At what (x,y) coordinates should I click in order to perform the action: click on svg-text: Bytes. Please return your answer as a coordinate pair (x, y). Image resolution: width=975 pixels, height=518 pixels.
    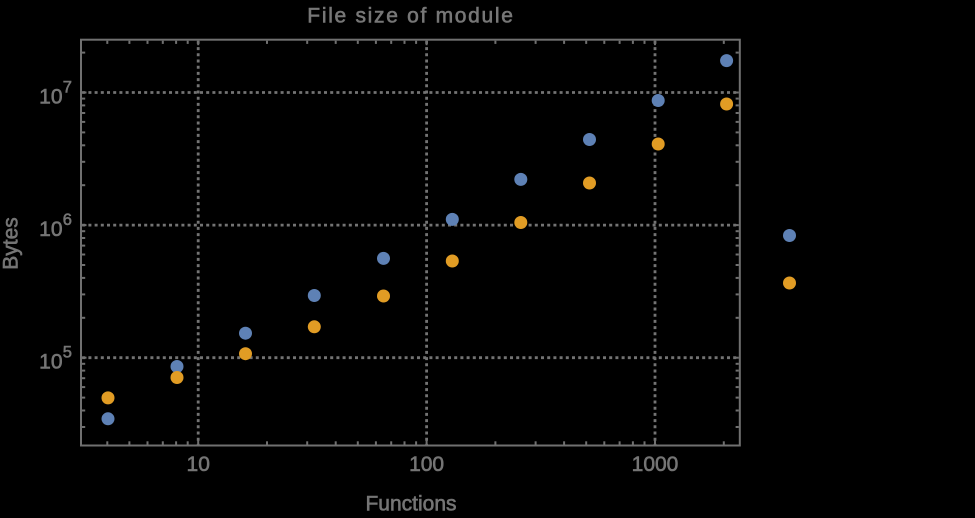
    Looking at the image, I should click on (11, 243).